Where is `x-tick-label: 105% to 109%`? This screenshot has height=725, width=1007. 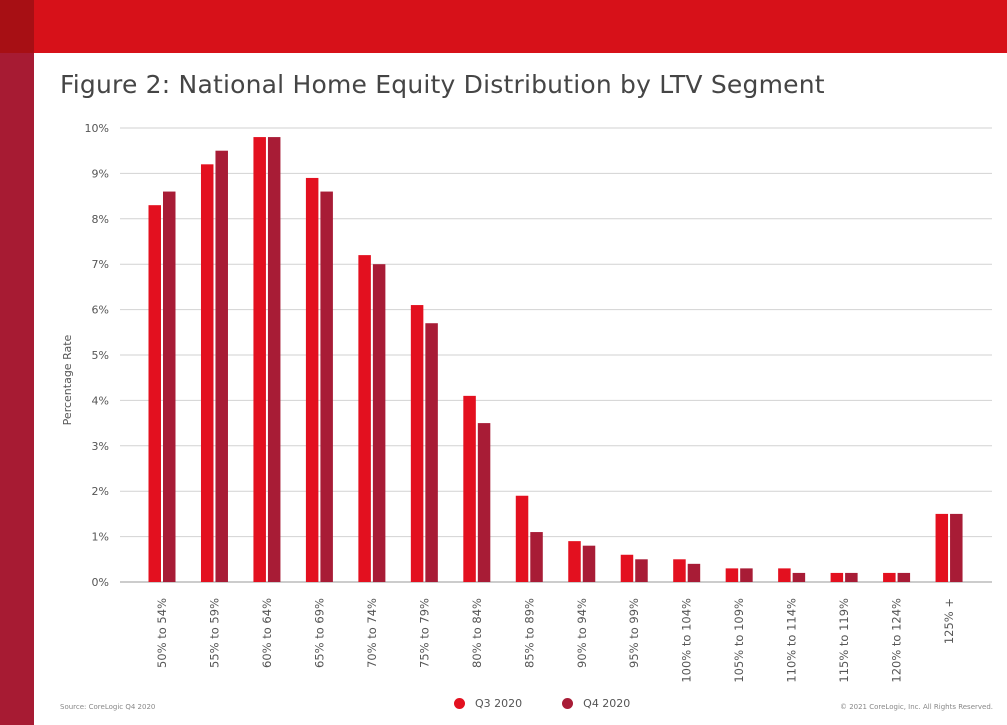 x-tick-label: 105% to 109% is located at coordinates (739, 640).